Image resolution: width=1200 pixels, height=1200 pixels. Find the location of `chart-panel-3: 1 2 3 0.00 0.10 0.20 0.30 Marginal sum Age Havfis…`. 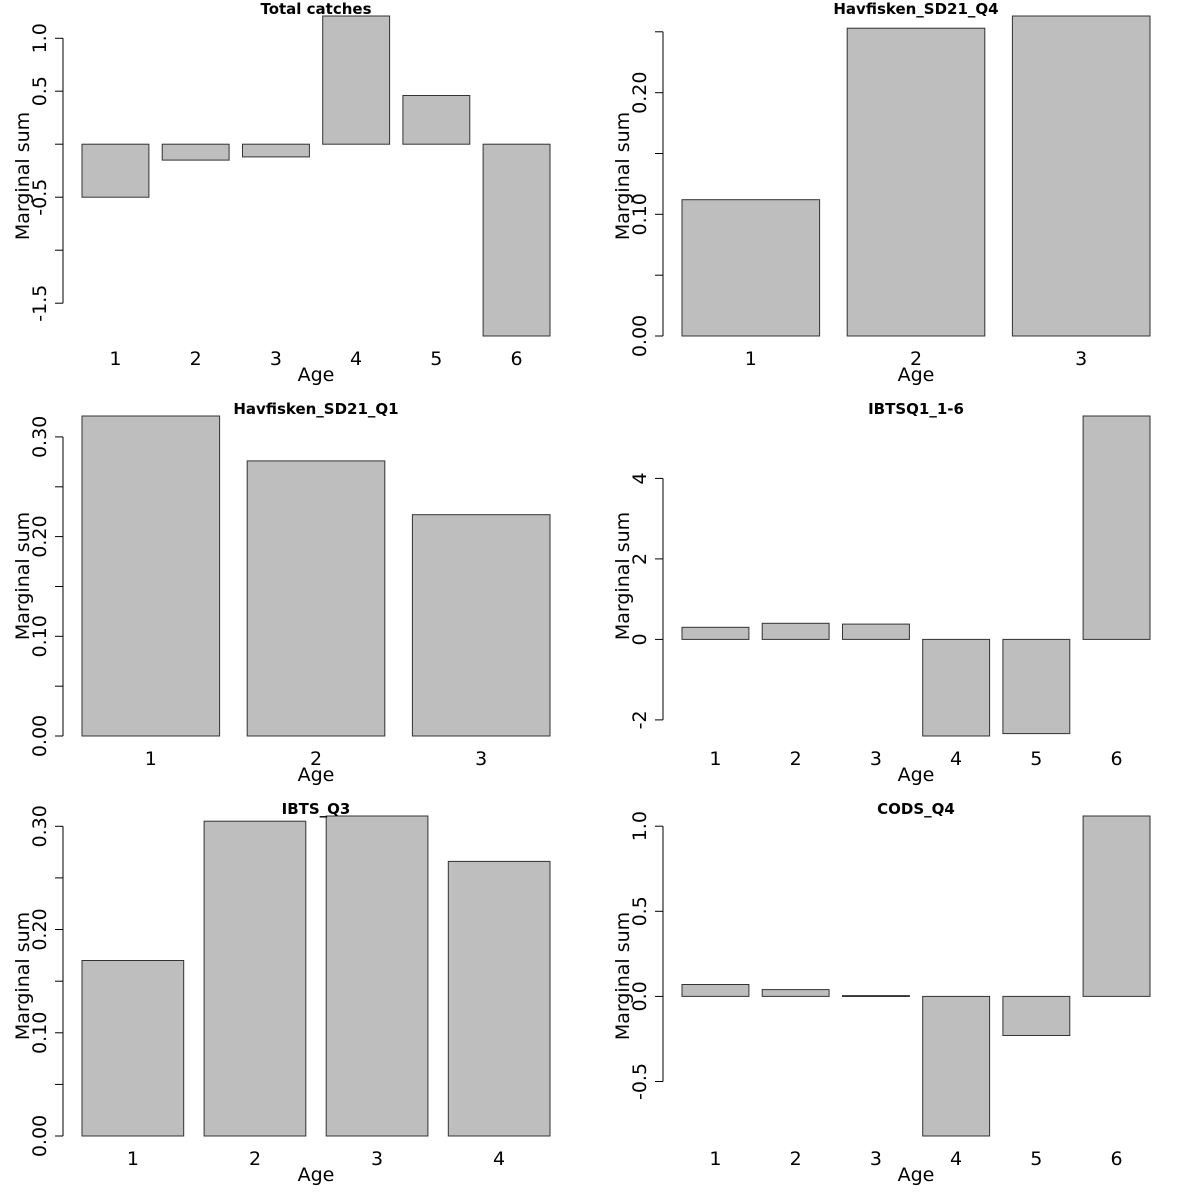

chart-panel-3: 1 2 3 0.00 0.10 0.20 0.30 Marginal sum Age Havfis… is located at coordinates (281, 593).